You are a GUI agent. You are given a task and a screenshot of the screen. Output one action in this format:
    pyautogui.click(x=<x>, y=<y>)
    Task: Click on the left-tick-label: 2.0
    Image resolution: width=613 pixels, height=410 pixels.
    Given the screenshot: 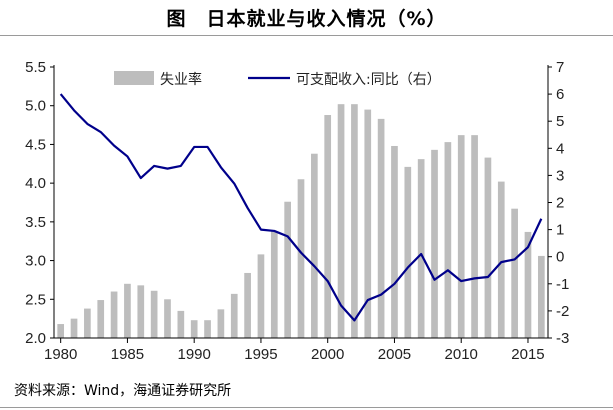 What is the action you would take?
    pyautogui.click(x=35, y=338)
    